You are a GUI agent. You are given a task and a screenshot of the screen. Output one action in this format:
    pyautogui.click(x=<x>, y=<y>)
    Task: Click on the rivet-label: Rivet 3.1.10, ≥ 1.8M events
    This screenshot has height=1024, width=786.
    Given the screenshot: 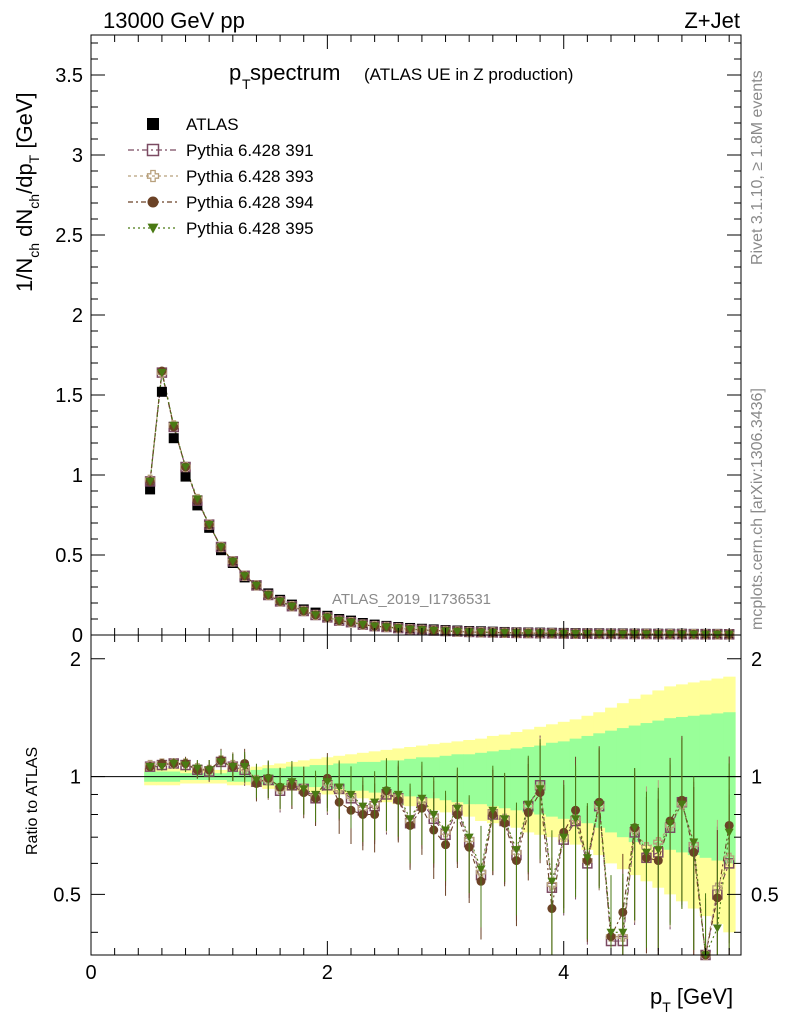 What is the action you would take?
    pyautogui.click(x=757, y=167)
    